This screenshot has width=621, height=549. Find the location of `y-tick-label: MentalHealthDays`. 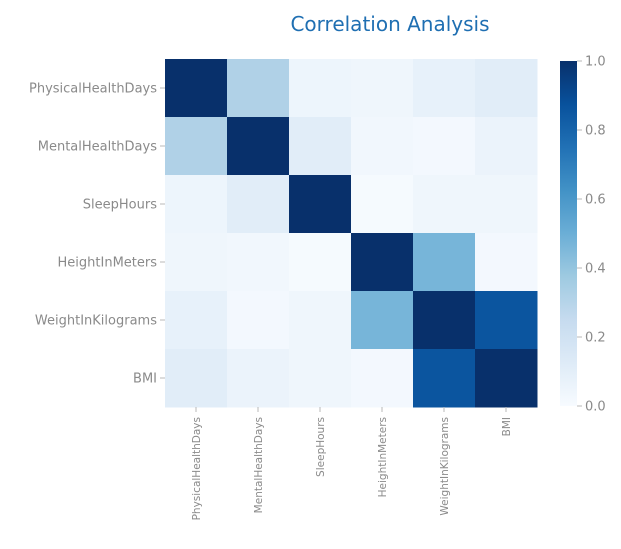

y-tick-label: MentalHealthDays is located at coordinates (97, 147).